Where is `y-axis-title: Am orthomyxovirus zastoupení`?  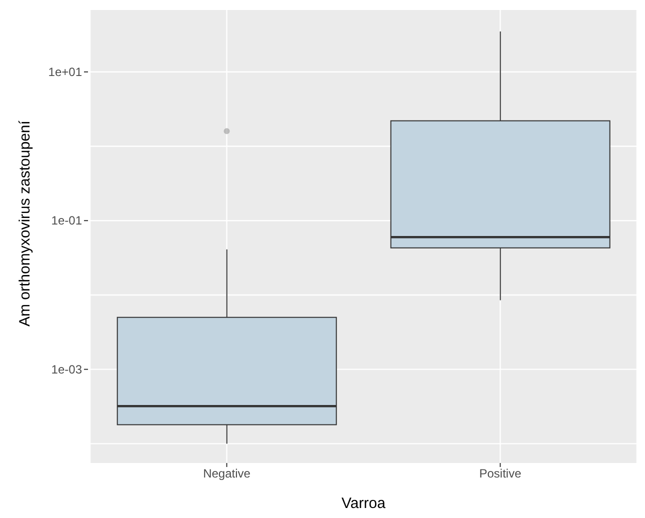
y-axis-title: Am orthomyxovirus zastoupení is located at coordinates (25, 223).